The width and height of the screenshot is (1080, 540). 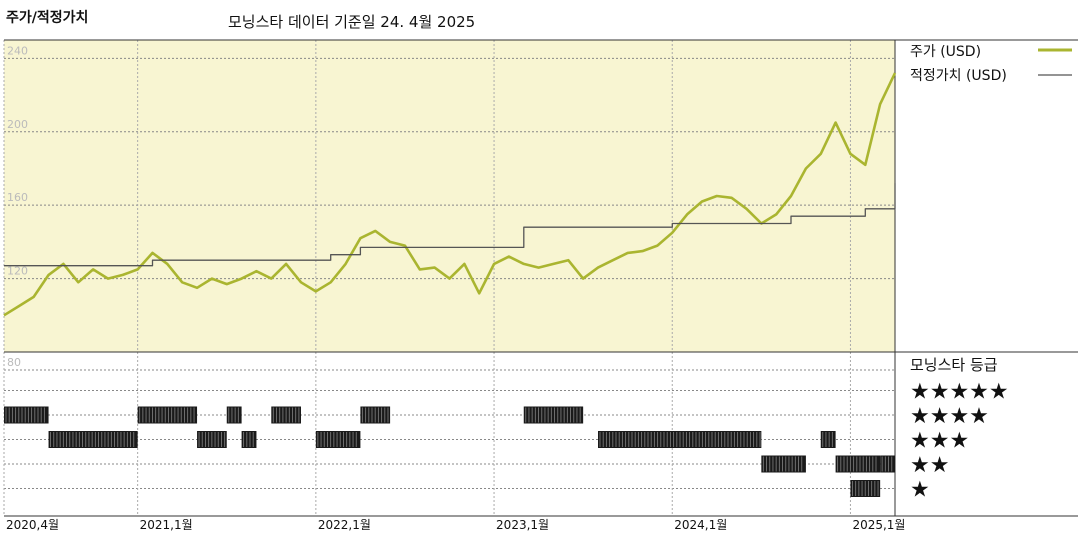 What do you see at coordinates (929, 465) in the screenshot?
I see `rating-level-stars: ★★` at bounding box center [929, 465].